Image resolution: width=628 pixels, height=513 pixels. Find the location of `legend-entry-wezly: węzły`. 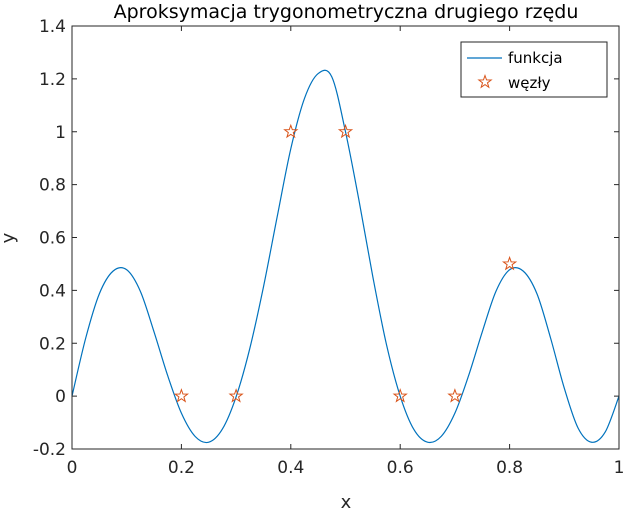

legend-entry-wezly: węzły is located at coordinates (529, 83).